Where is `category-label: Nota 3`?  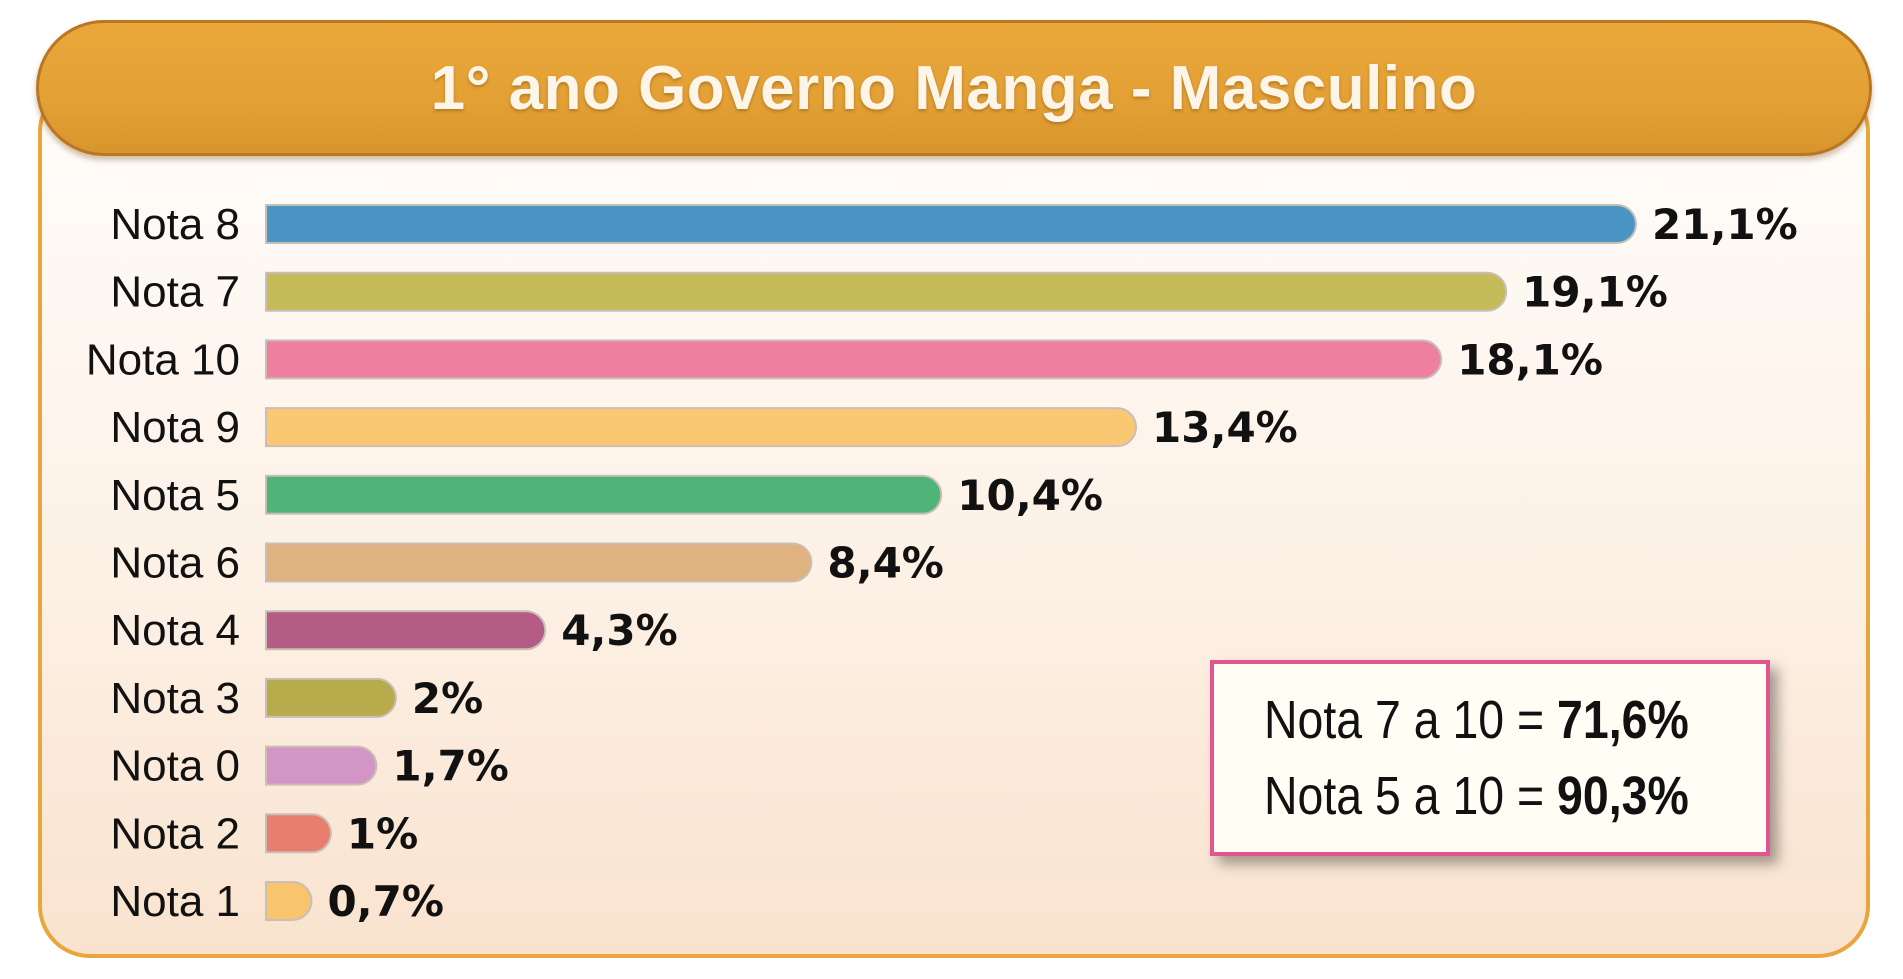
category-label: Nota 3 is located at coordinates (175, 698).